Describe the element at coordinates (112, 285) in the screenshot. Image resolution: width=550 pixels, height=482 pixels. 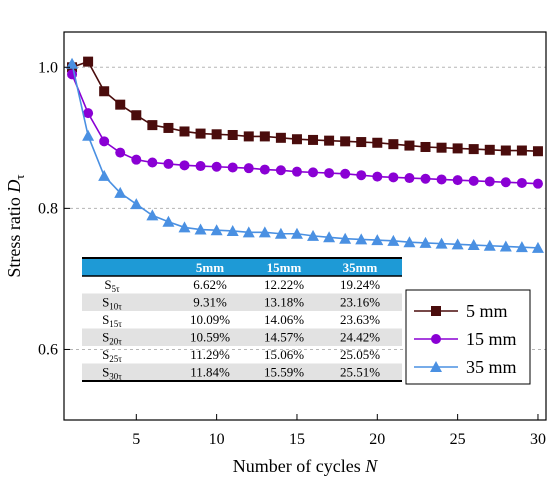
I see `table-row-label: S5τ` at that location.